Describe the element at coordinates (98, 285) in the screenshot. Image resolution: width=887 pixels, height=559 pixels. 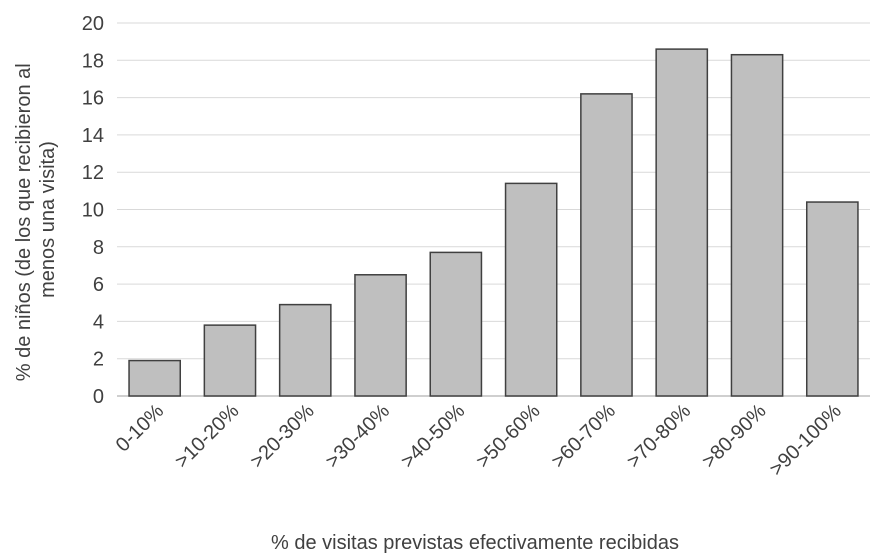
I see `y-tick-label: 6` at that location.